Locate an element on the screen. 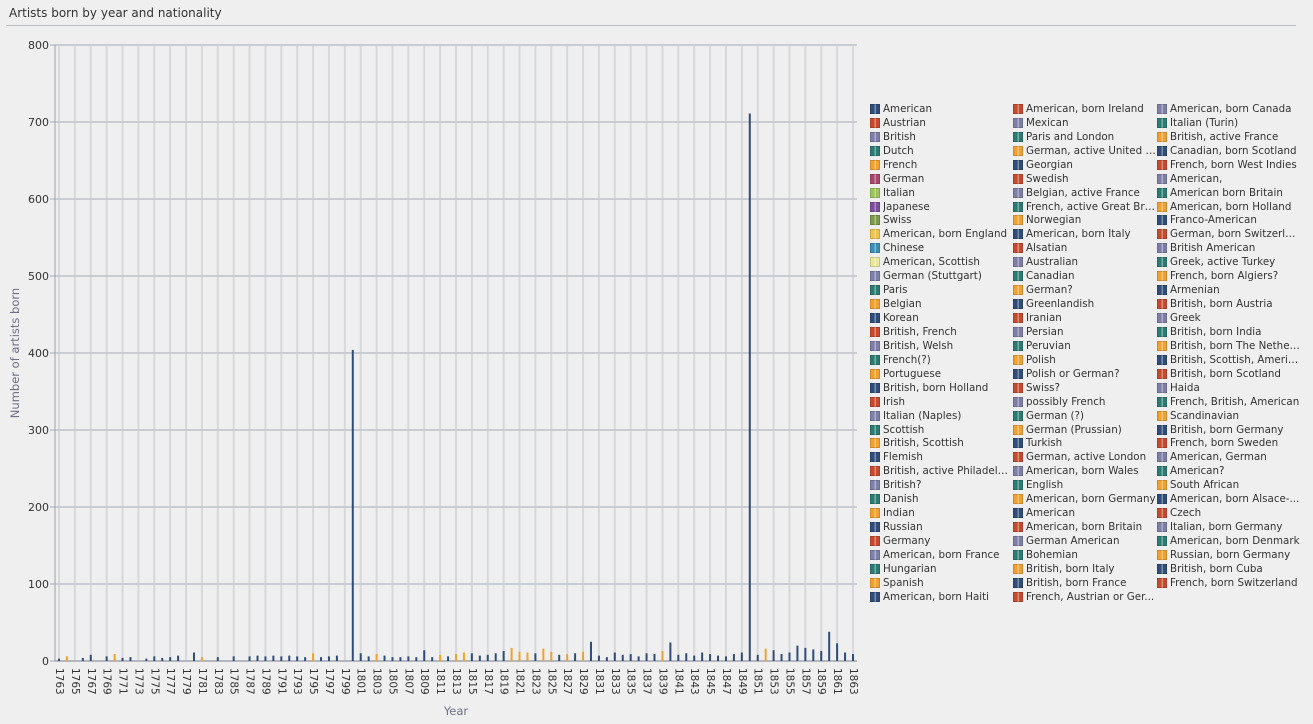 The height and width of the screenshot is (724, 1313). legend-item: Greenlandish is located at coordinates (1085, 304).